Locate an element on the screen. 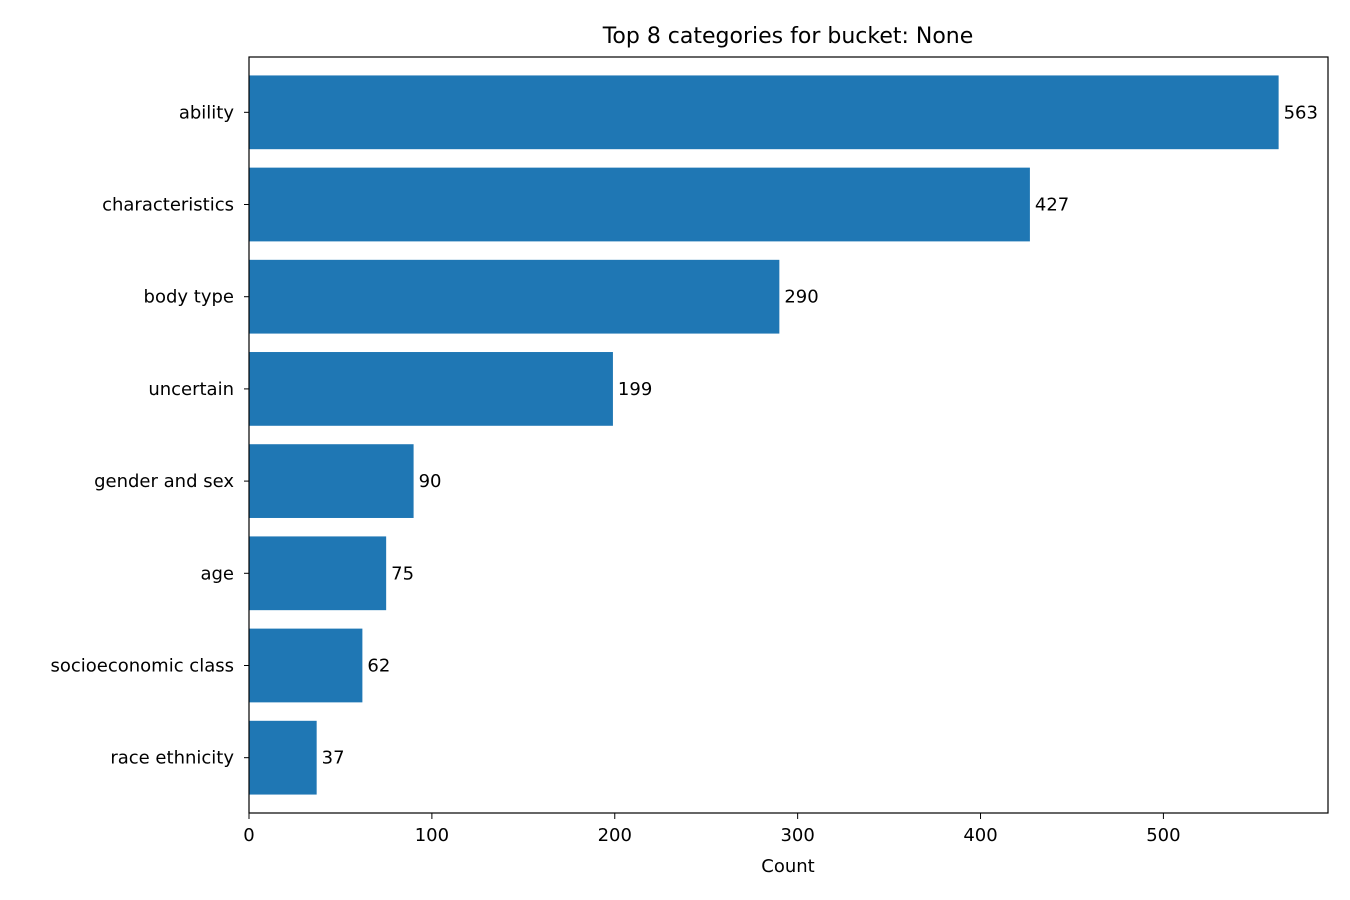  x-tick-label: 300 is located at coordinates (797, 835).